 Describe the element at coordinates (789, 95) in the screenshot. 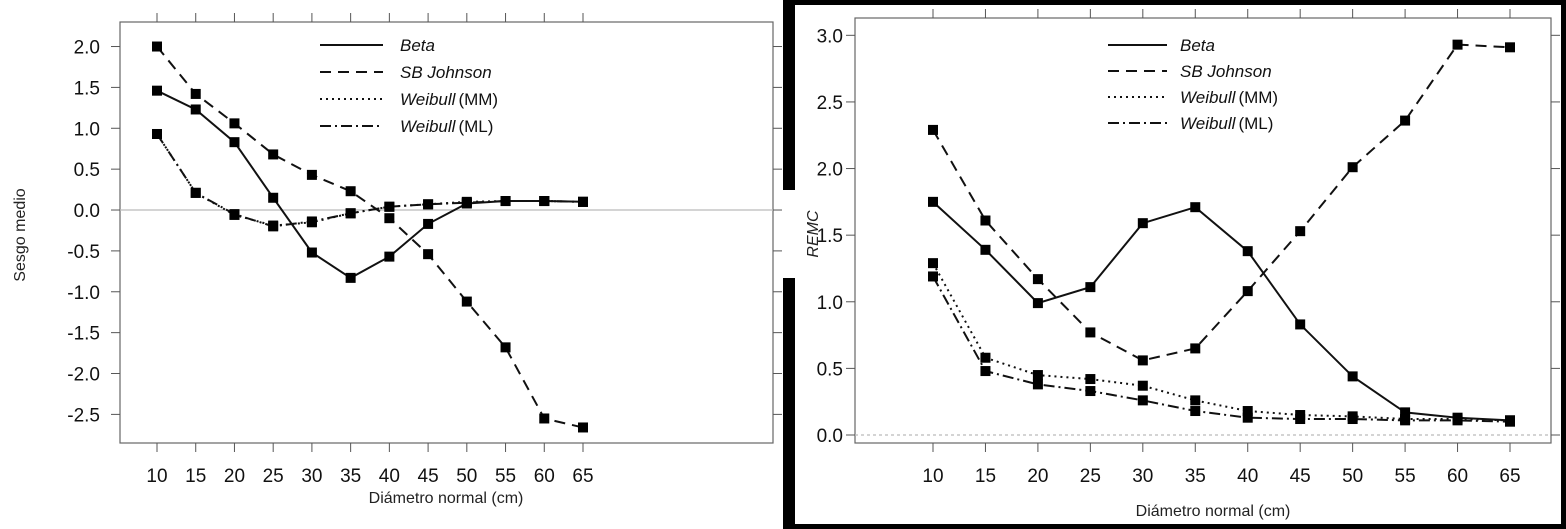

I see `frame-left-upper` at that location.